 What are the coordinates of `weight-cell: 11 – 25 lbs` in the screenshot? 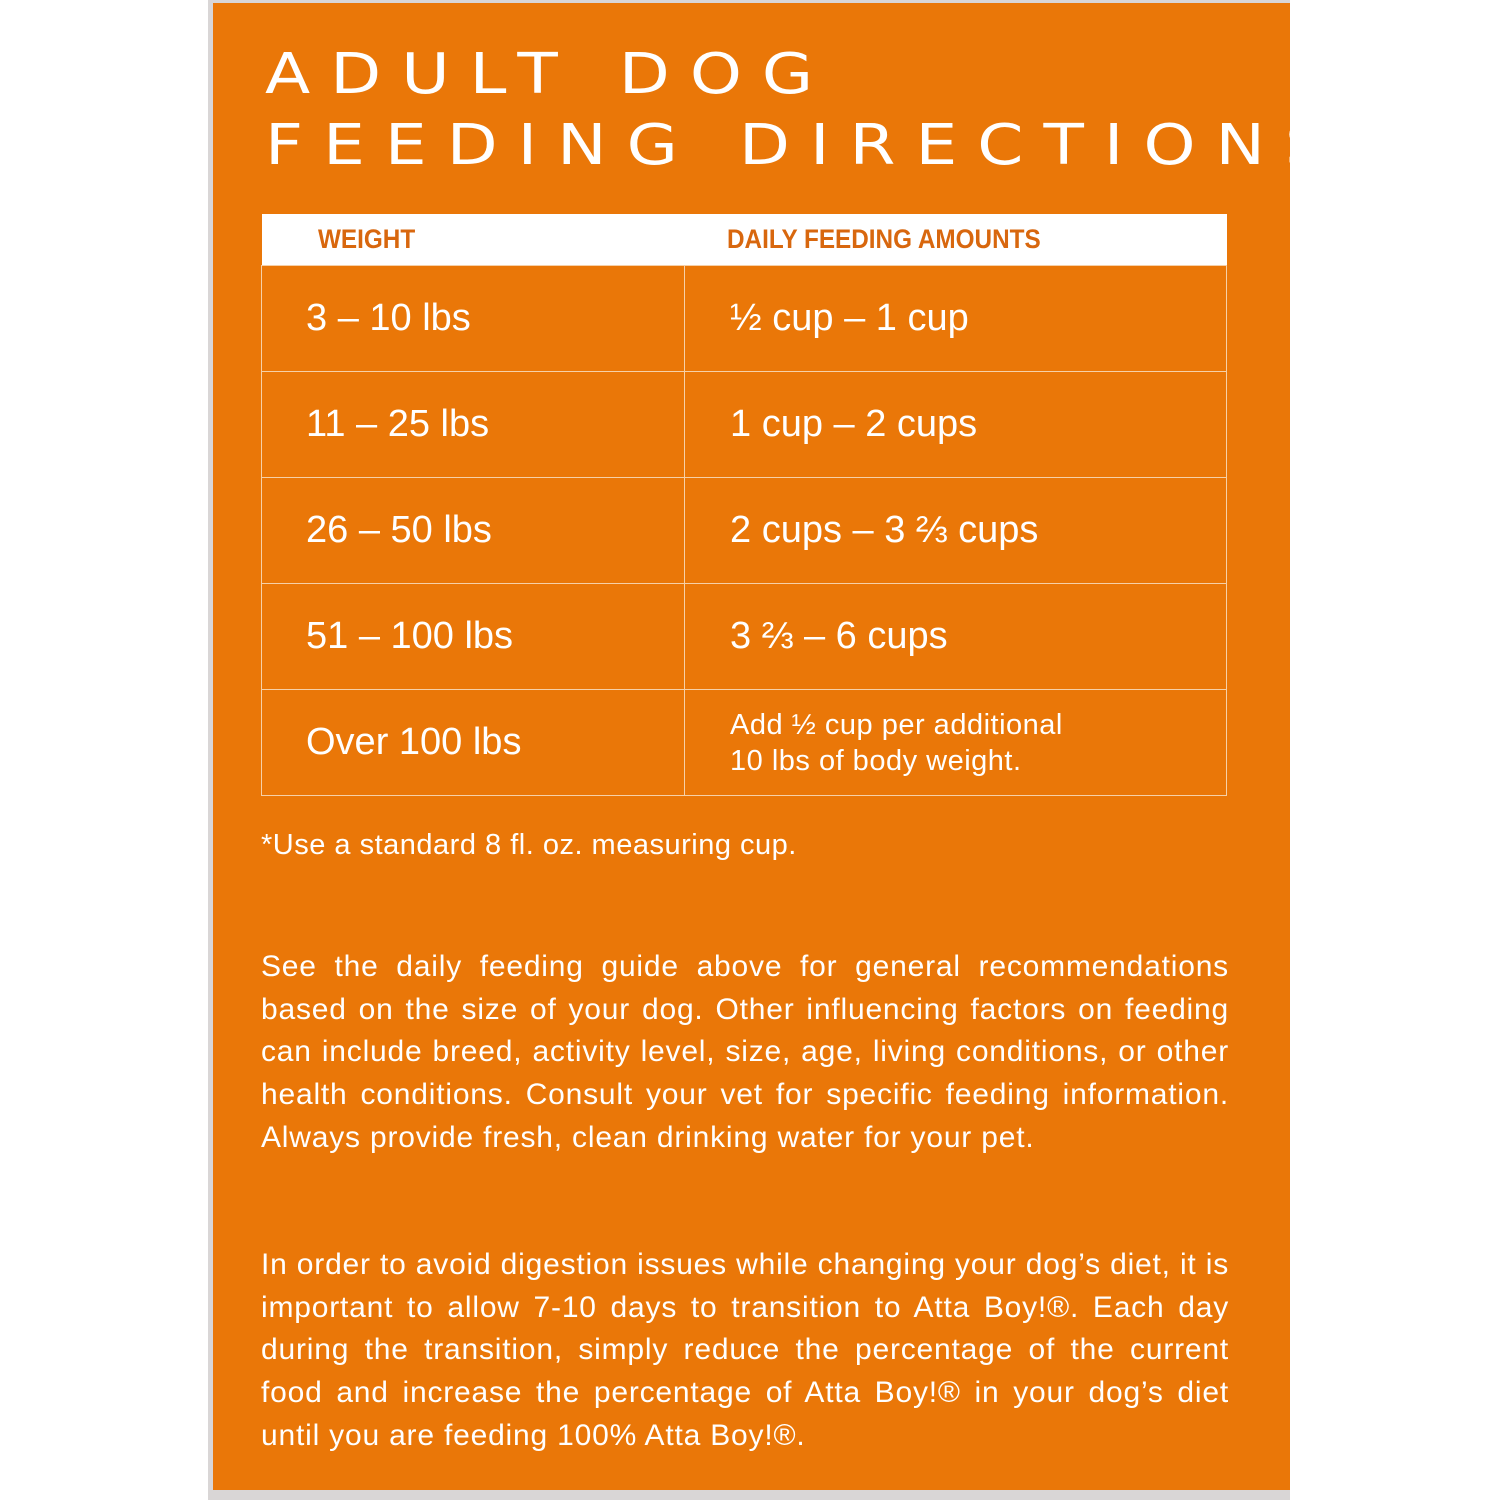 It's located at (473, 424).